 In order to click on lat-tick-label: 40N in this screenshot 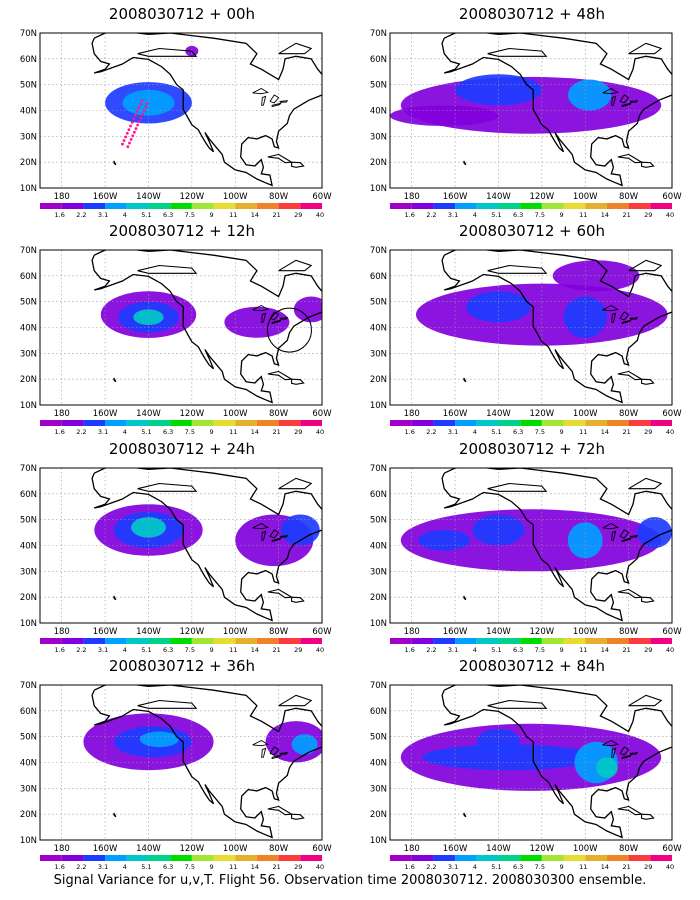, I will do `click(378, 764)`.